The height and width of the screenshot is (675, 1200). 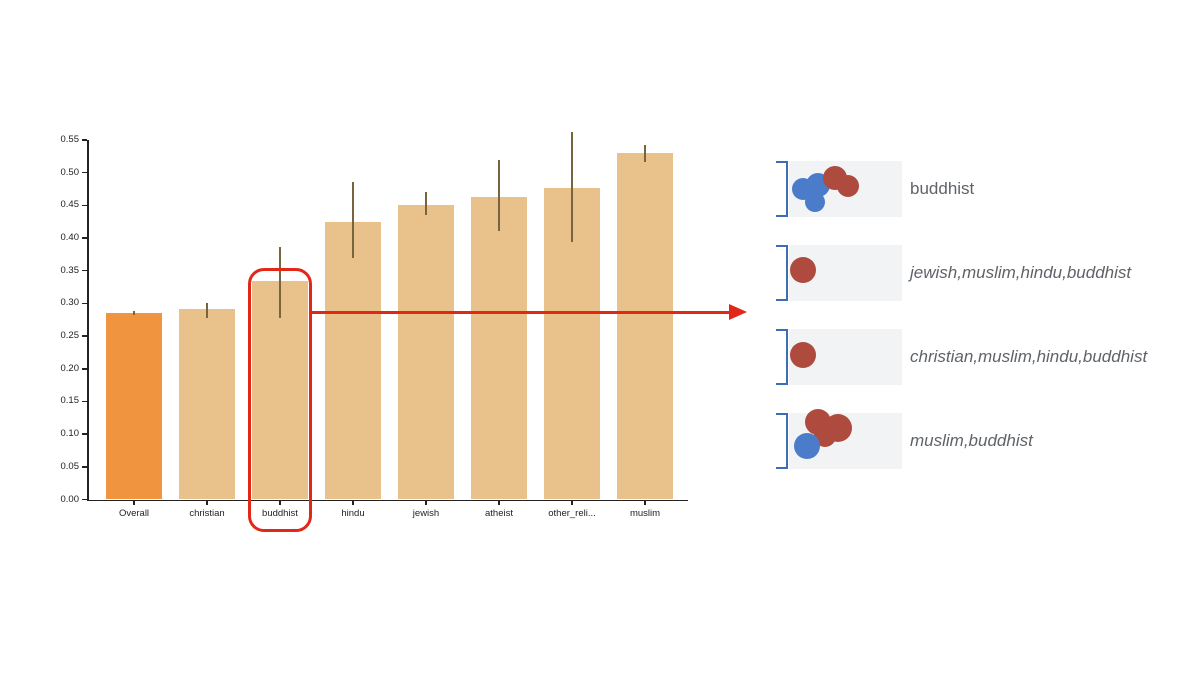 What do you see at coordinates (280, 400) in the screenshot?
I see `highlight-rect` at bounding box center [280, 400].